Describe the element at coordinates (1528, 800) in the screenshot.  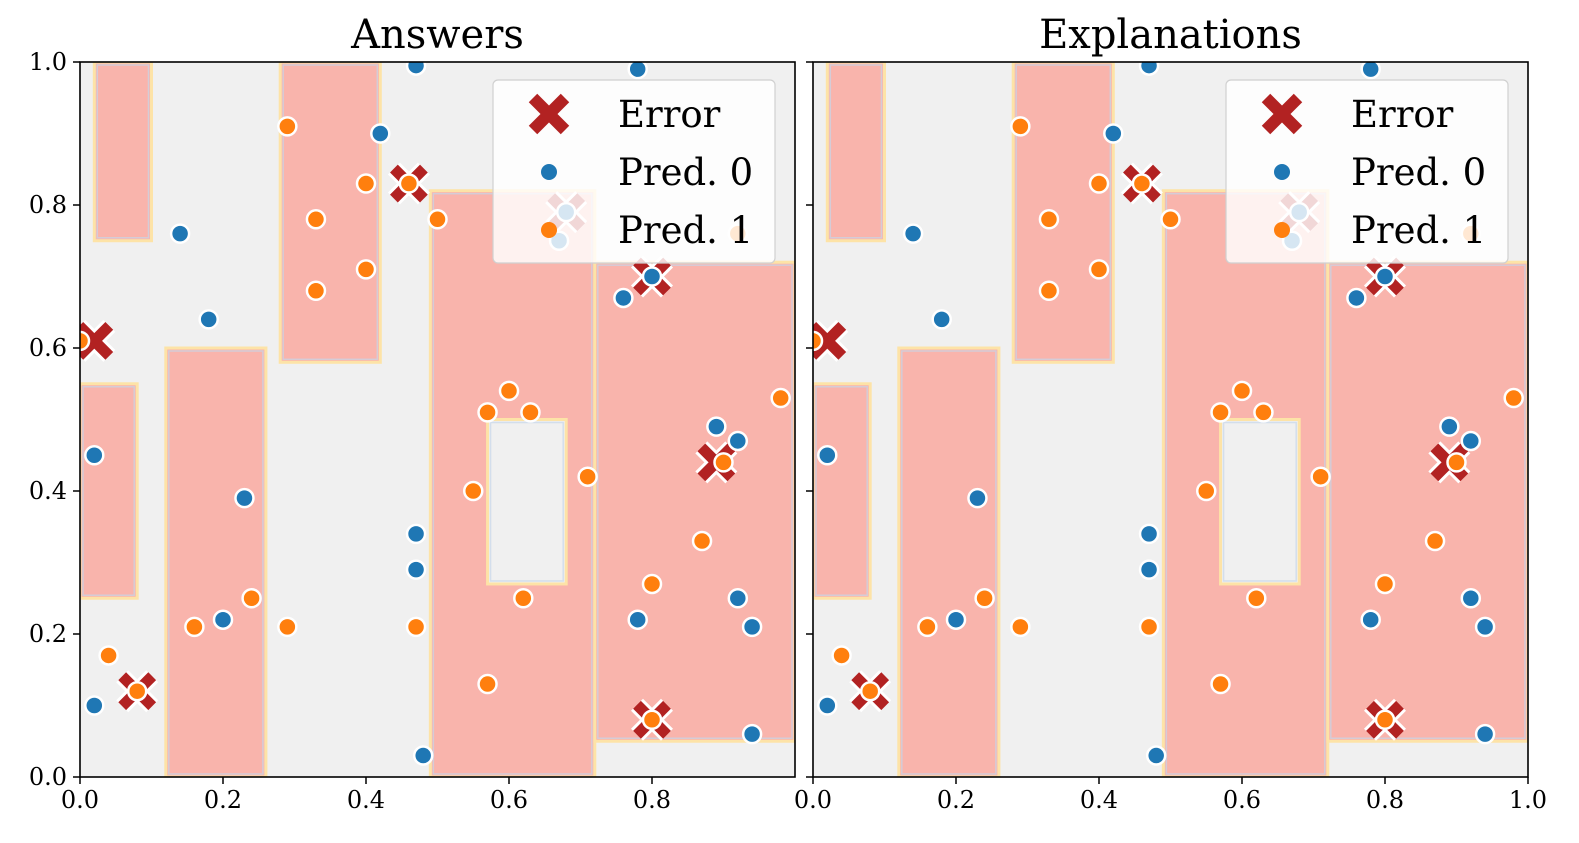
I see `x-tick-label: 1.0` at that location.